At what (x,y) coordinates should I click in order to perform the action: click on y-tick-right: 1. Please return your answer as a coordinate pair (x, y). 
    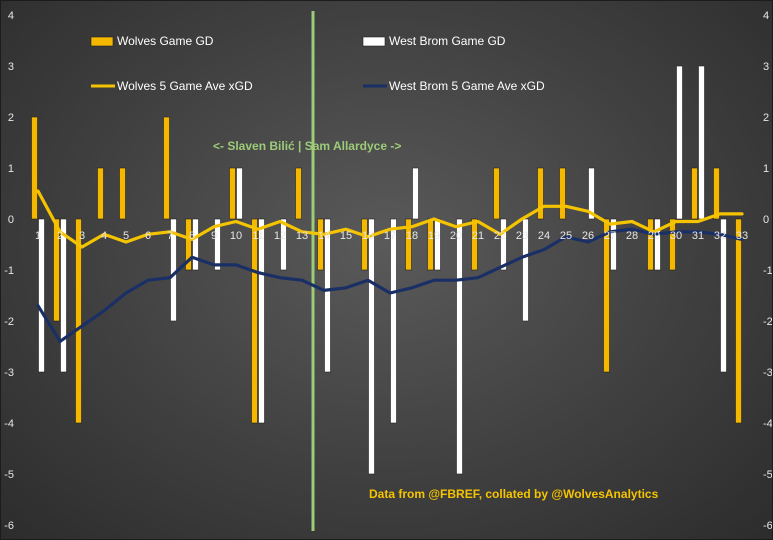
    Looking at the image, I should click on (766, 169).